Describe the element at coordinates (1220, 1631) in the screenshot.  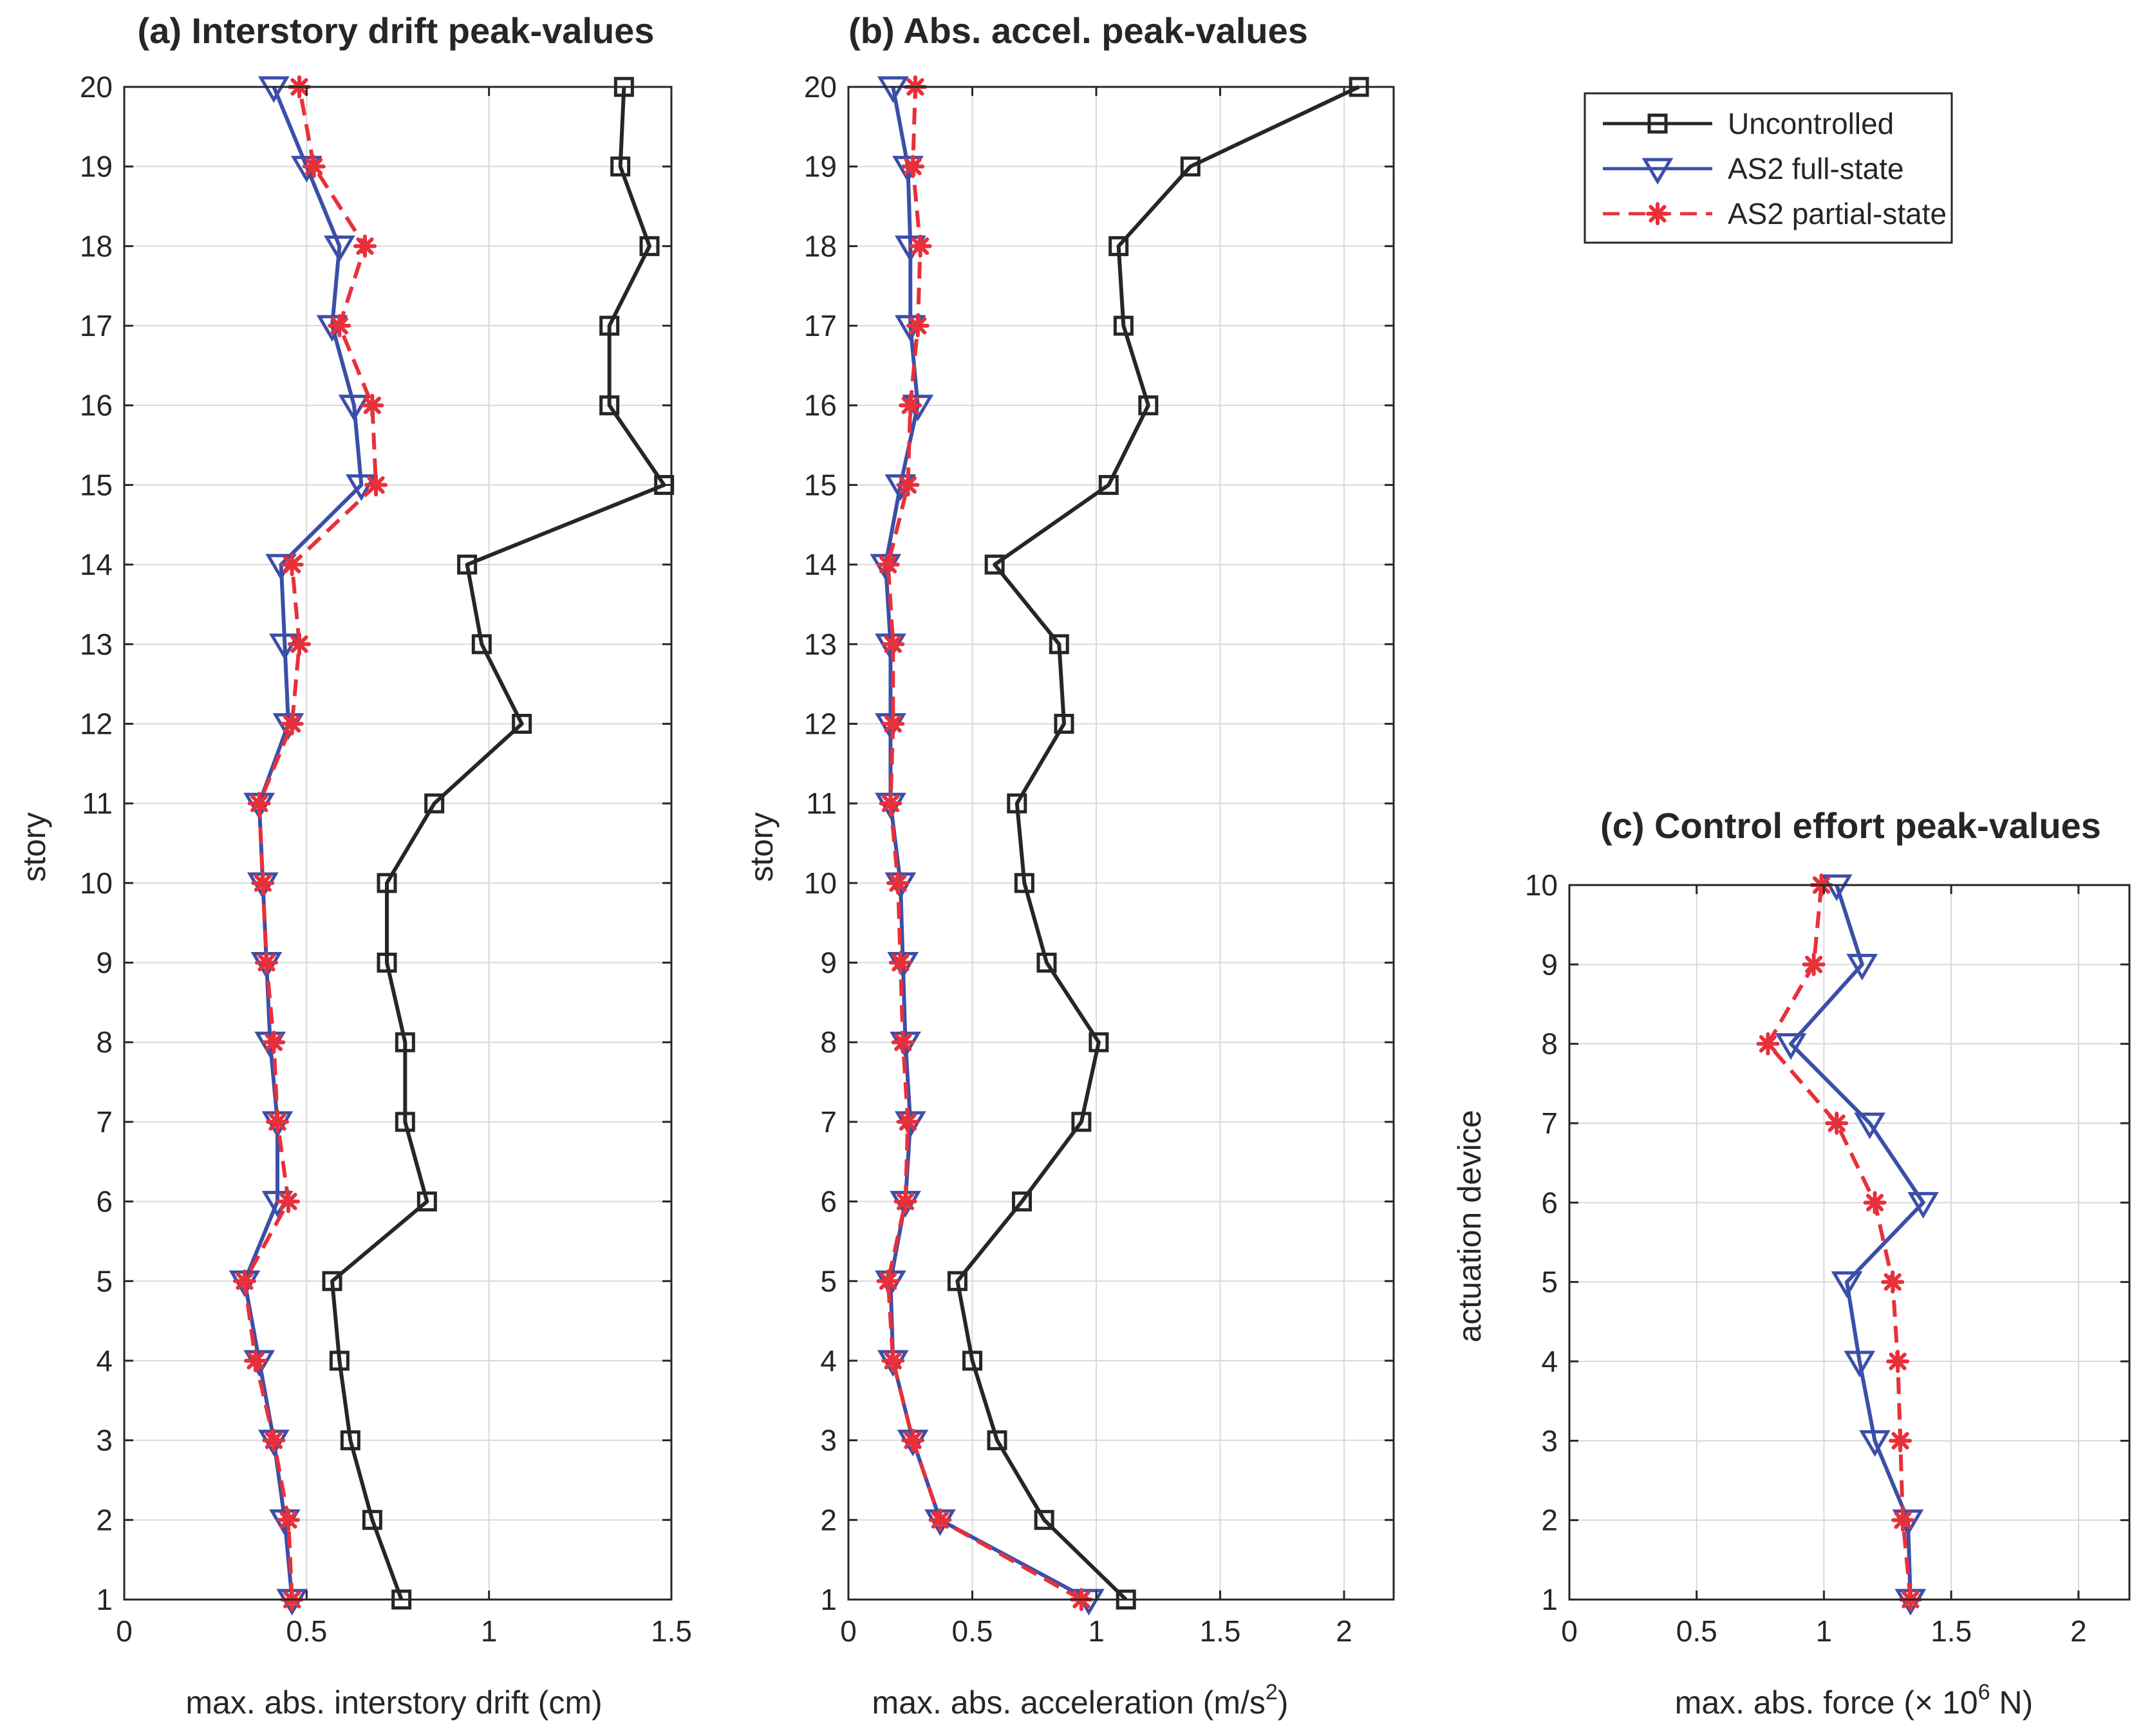
I see `panel-b-xtick-label: 1.5` at that location.